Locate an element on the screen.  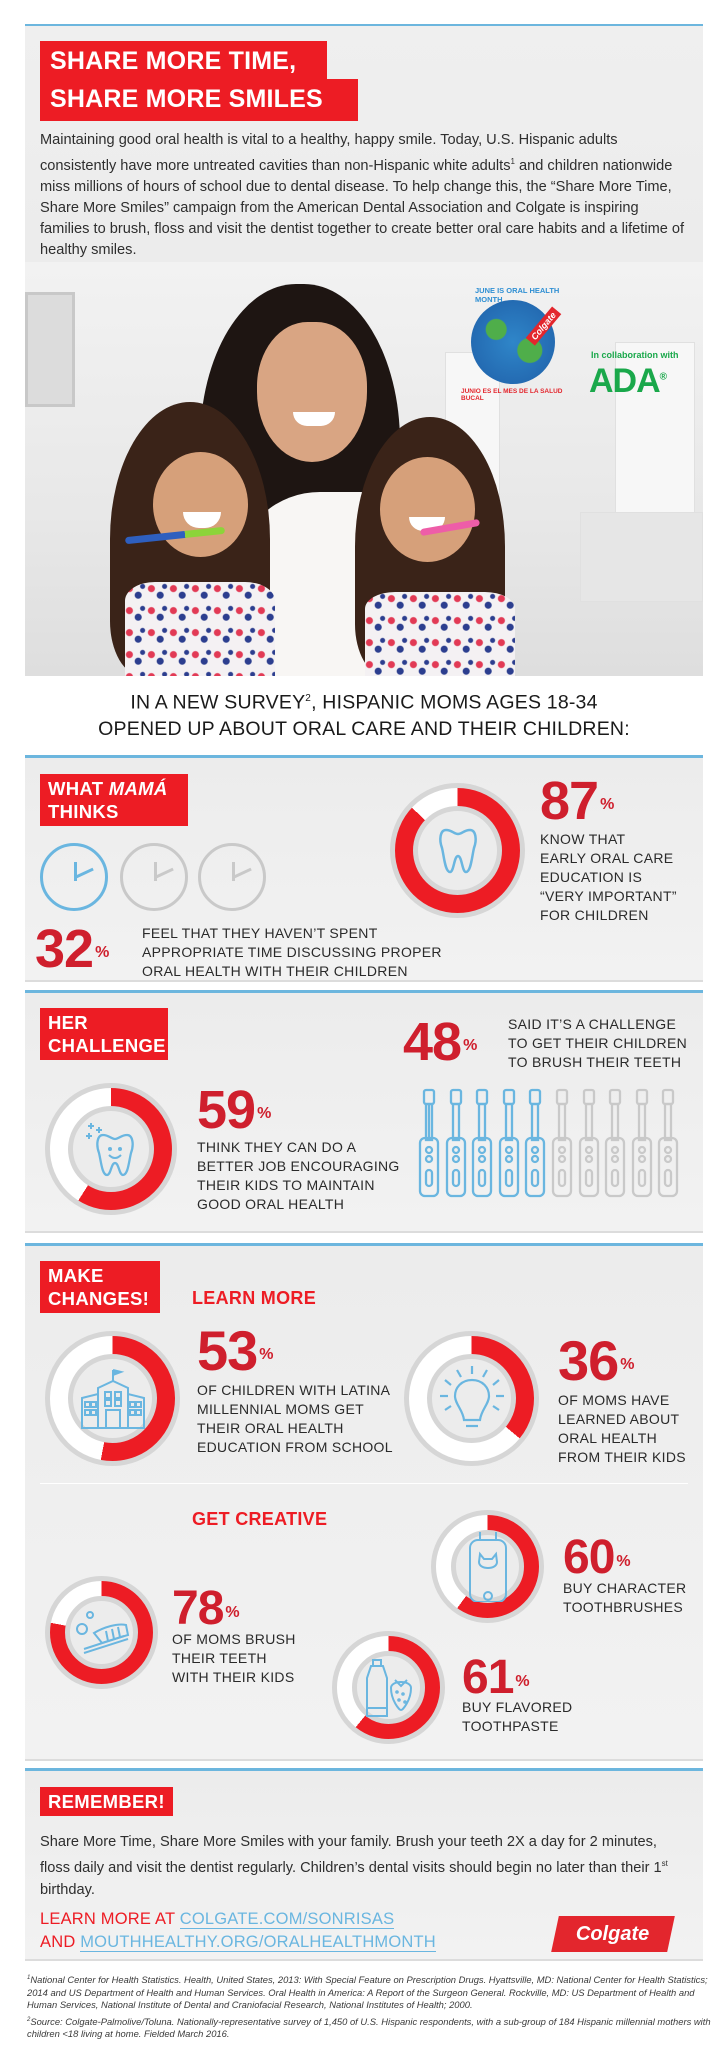
clock-icon-highlighted is located at coordinates (74, 877).